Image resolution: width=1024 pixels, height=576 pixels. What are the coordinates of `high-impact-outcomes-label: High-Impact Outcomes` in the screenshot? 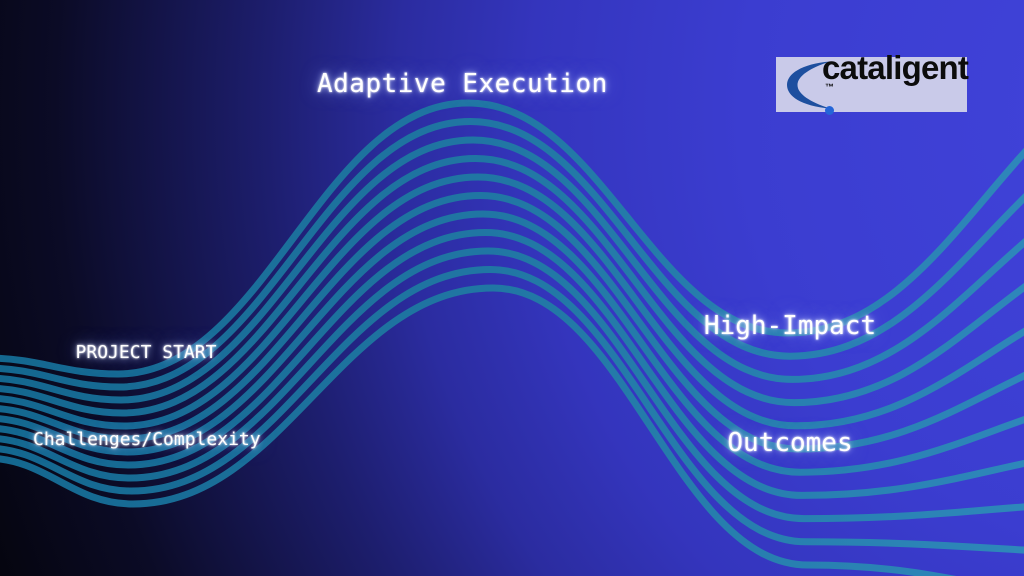 It's located at (790, 385).